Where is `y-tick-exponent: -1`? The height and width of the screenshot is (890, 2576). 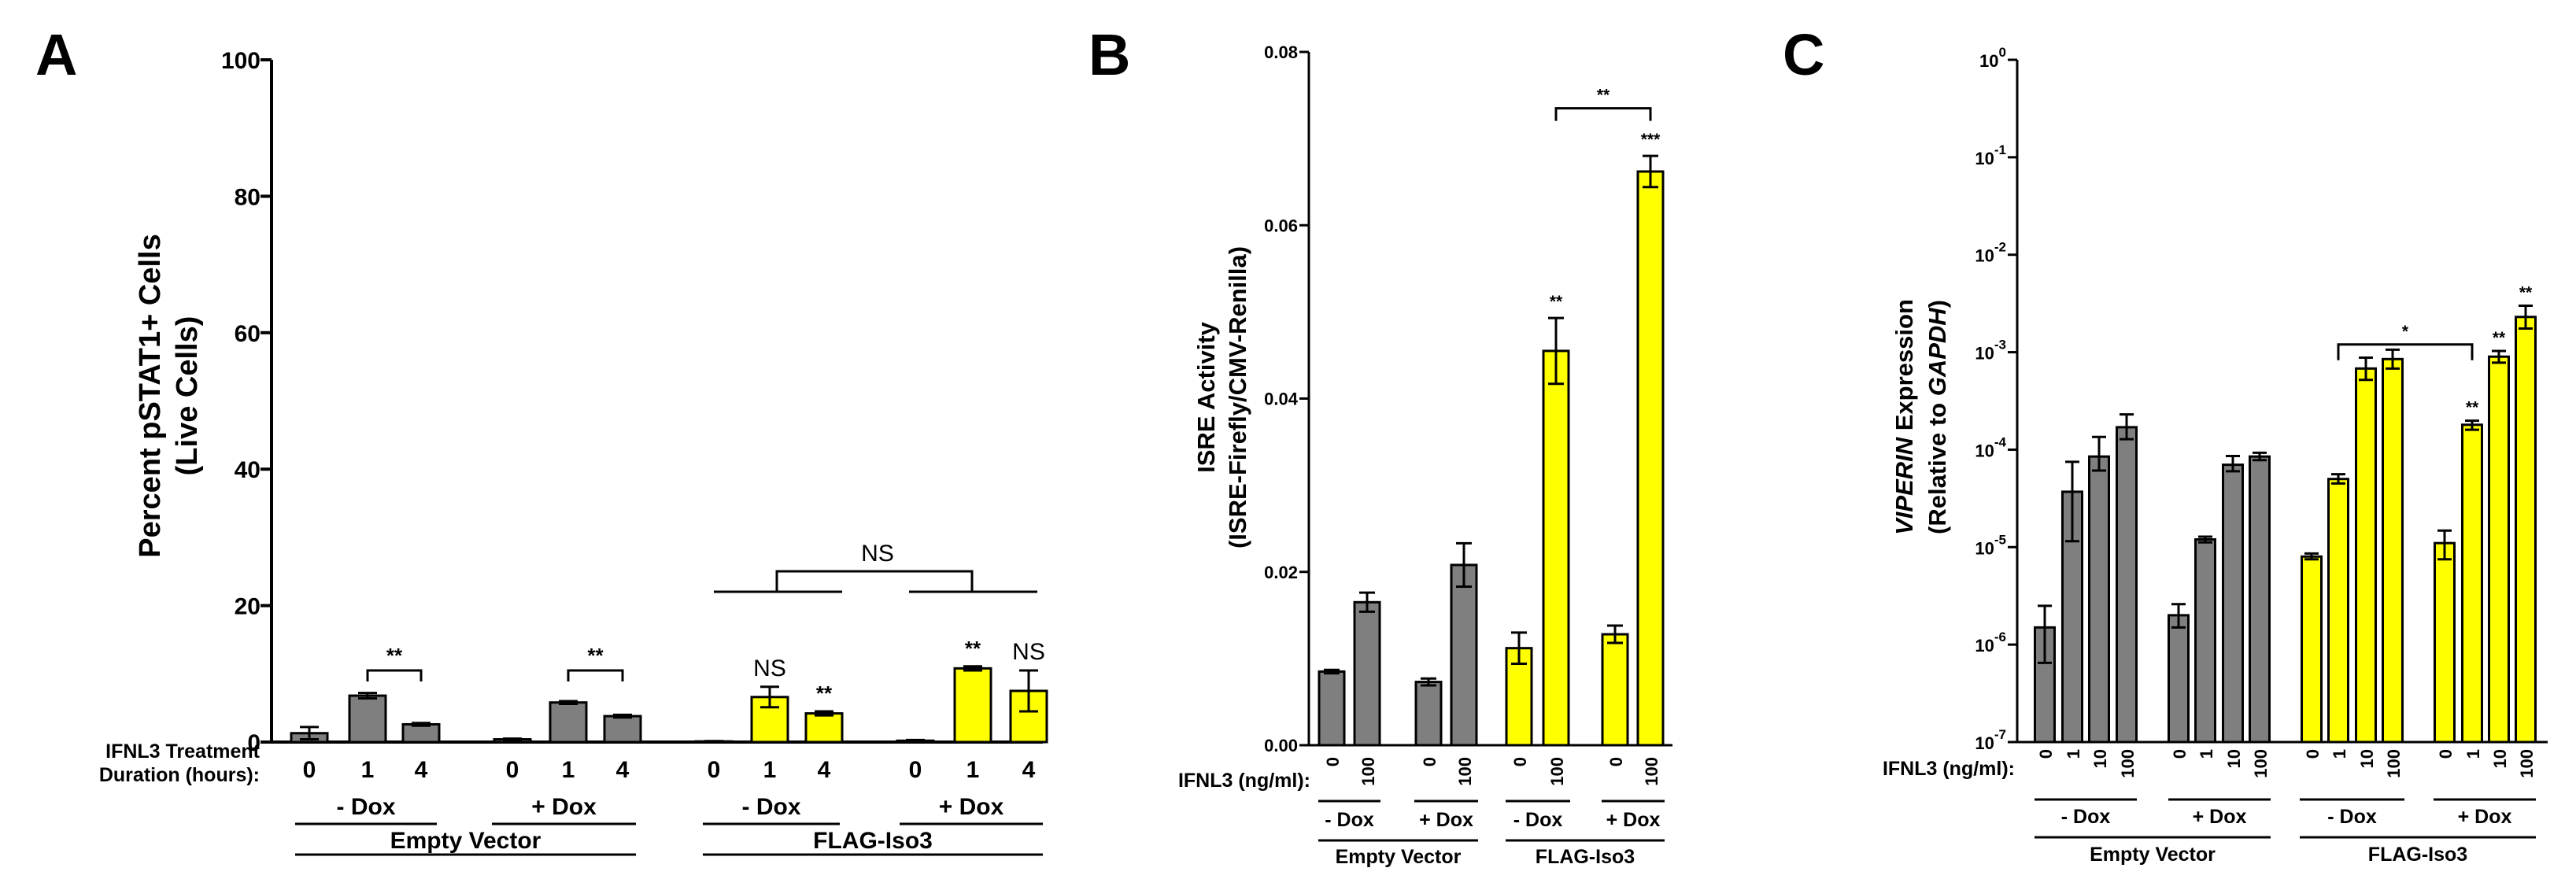
y-tick-exponent: -1 is located at coordinates (2000, 149).